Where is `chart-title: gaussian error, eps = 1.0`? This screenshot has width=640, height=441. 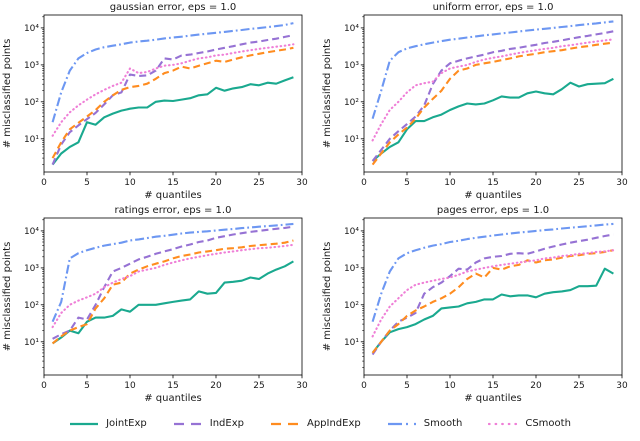 chart-title: gaussian error, eps = 1.0 is located at coordinates (173, 7).